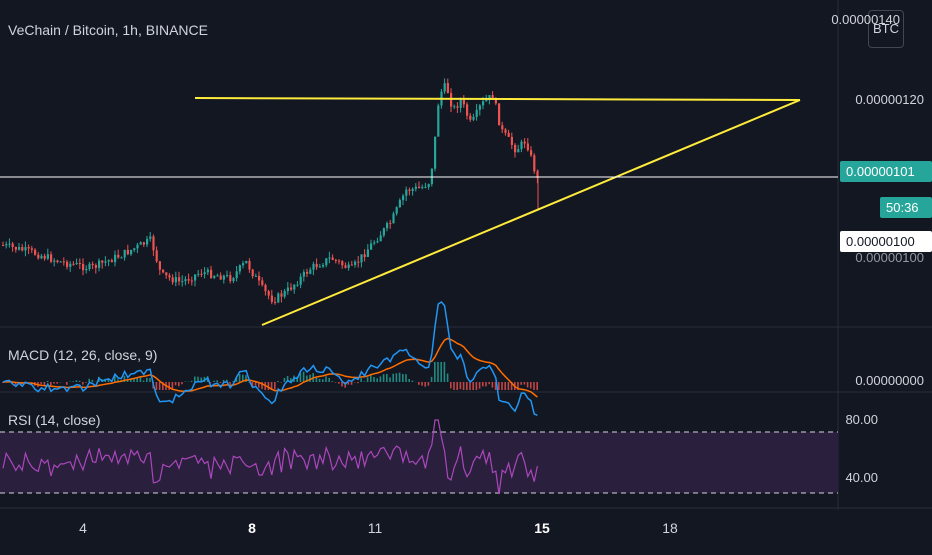  Describe the element at coordinates (252, 528) in the screenshot. I see `x-tick-label: 8` at that location.